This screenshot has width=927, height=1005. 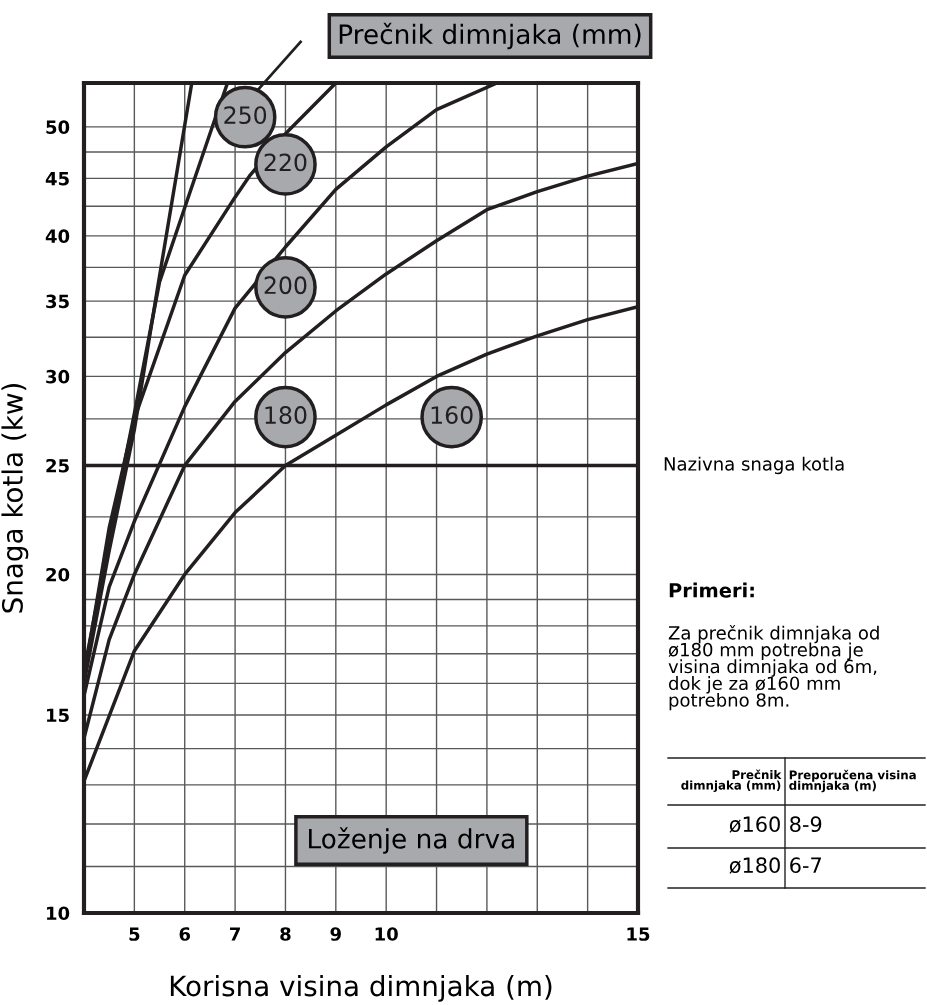 I want to click on series-label: 200, so click(x=285, y=285).